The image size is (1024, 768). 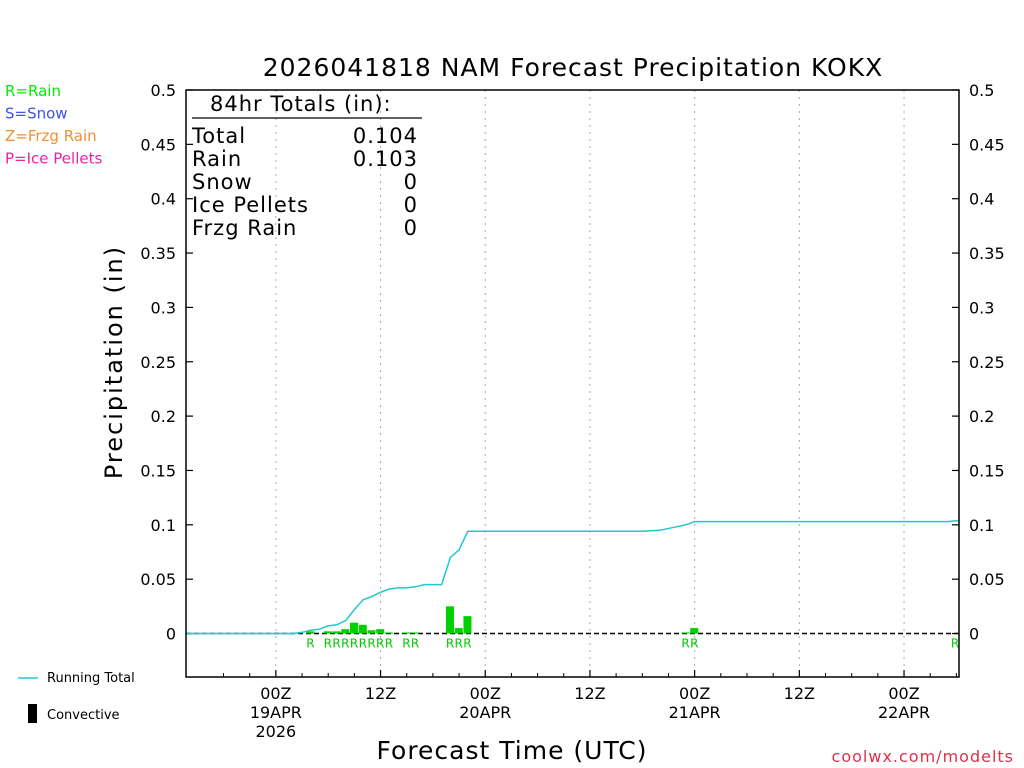 I want to click on legend-entry: S=Snow, so click(x=36, y=114).